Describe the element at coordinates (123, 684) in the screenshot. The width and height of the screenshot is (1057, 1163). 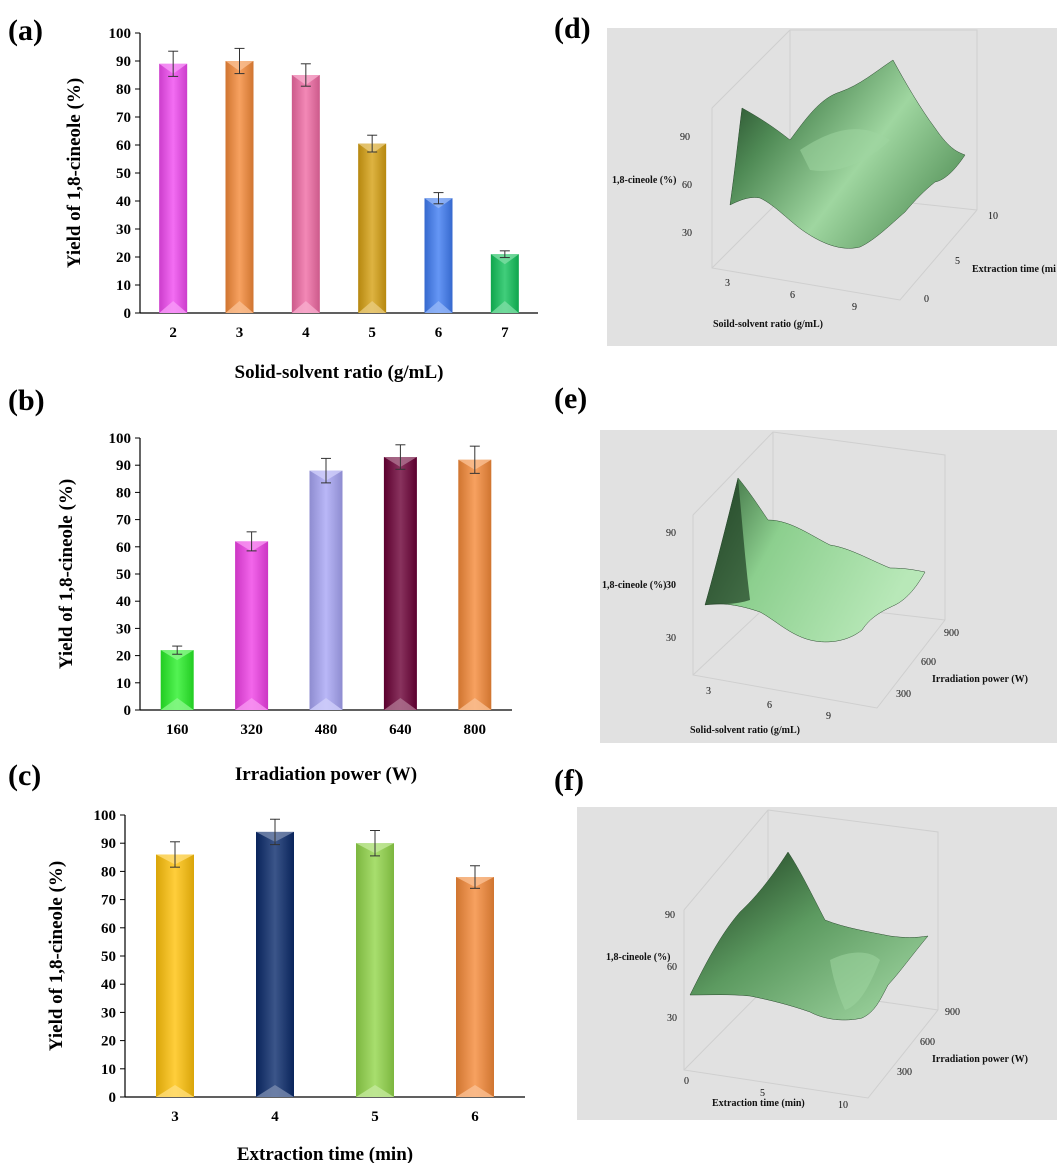
I see `y-tick-label-b-1: 10` at that location.